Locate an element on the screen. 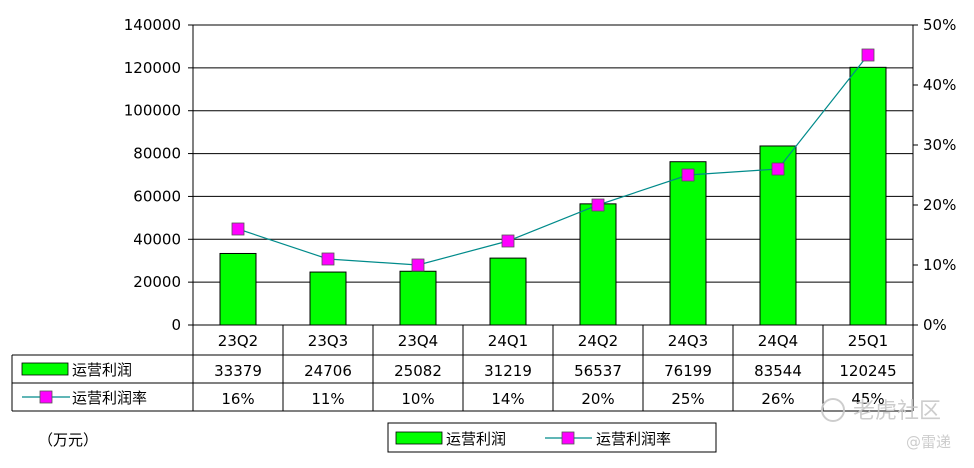 The width and height of the screenshot is (974, 468). x-category-label: 24Q1 is located at coordinates (508, 341).